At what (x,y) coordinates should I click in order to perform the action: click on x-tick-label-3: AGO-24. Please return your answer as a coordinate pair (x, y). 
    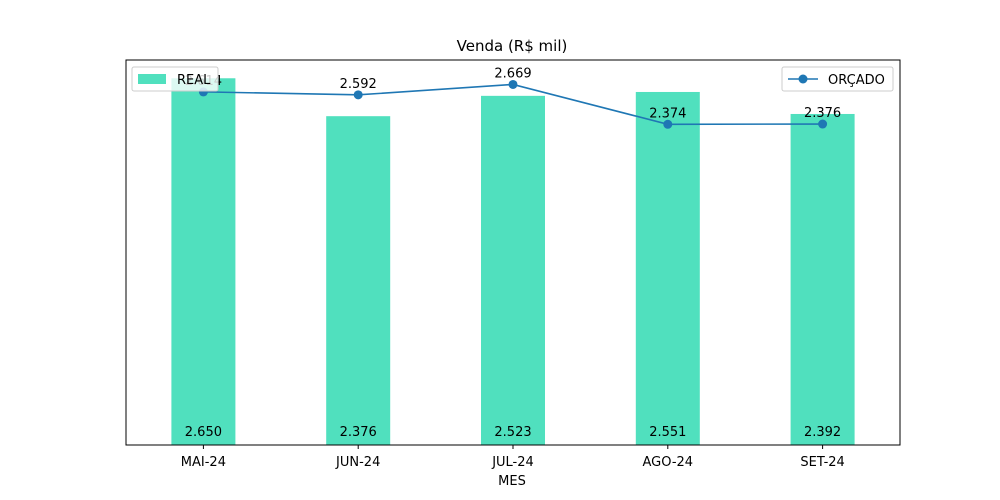
    Looking at the image, I should click on (668, 462).